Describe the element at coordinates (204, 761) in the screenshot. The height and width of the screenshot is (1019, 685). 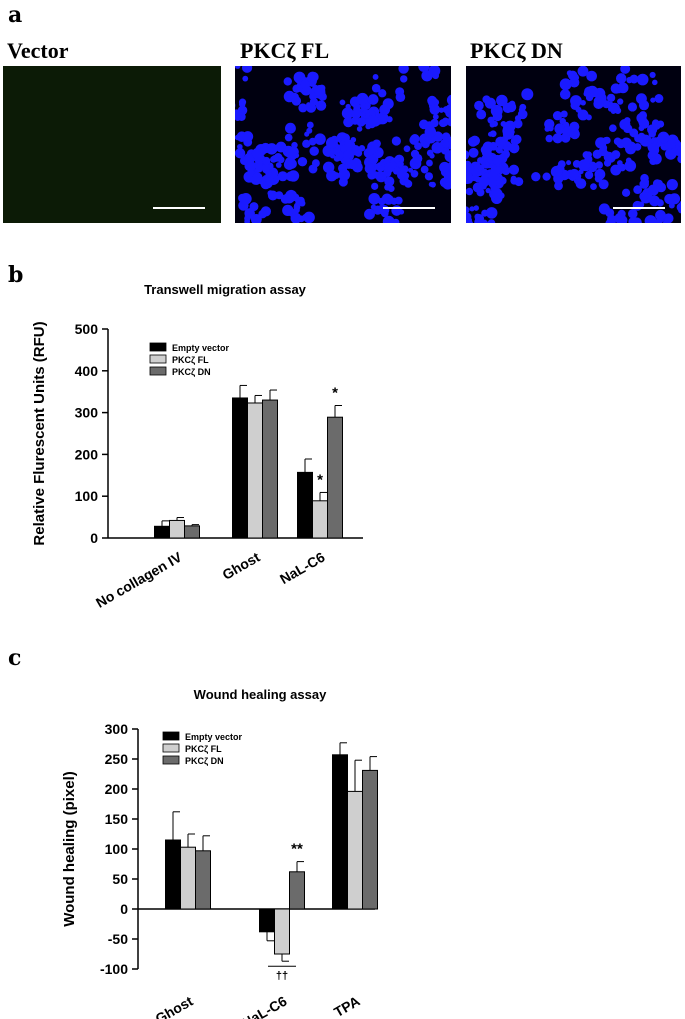
I see `legend-label: PKCζ DN` at that location.